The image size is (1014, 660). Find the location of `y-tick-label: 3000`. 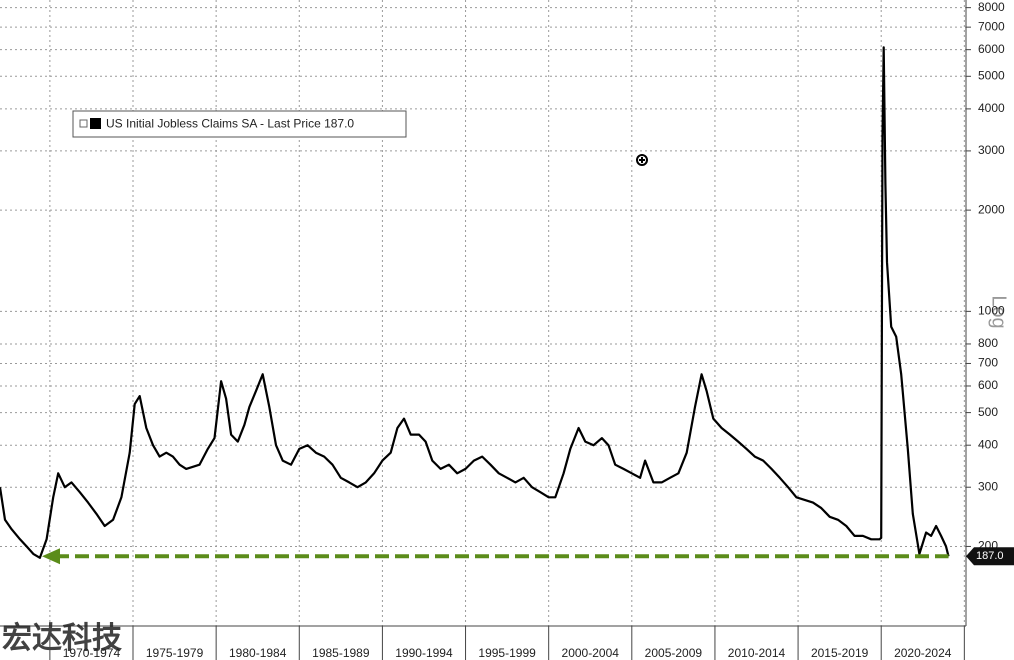

y-tick-label: 3000 is located at coordinates (991, 150).